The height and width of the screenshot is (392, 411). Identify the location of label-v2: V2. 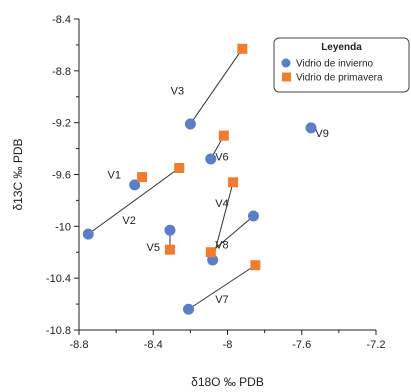
(128, 221).